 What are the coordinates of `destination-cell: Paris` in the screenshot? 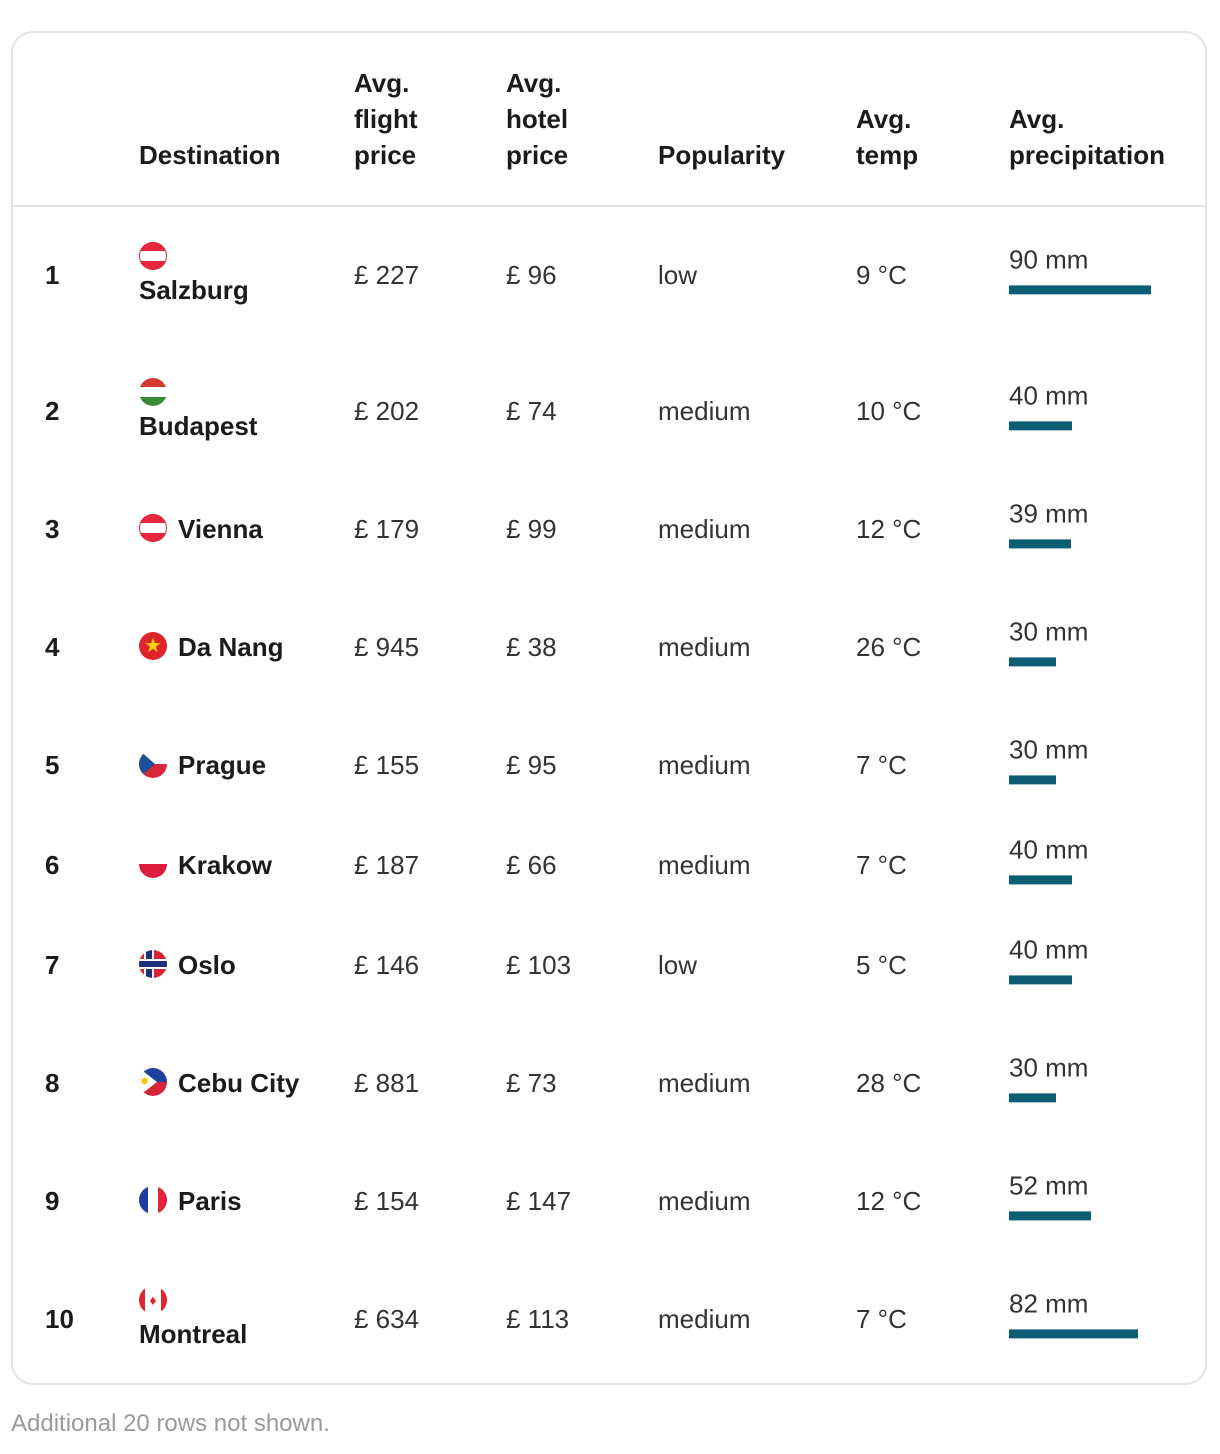 It's located at (229, 1201).